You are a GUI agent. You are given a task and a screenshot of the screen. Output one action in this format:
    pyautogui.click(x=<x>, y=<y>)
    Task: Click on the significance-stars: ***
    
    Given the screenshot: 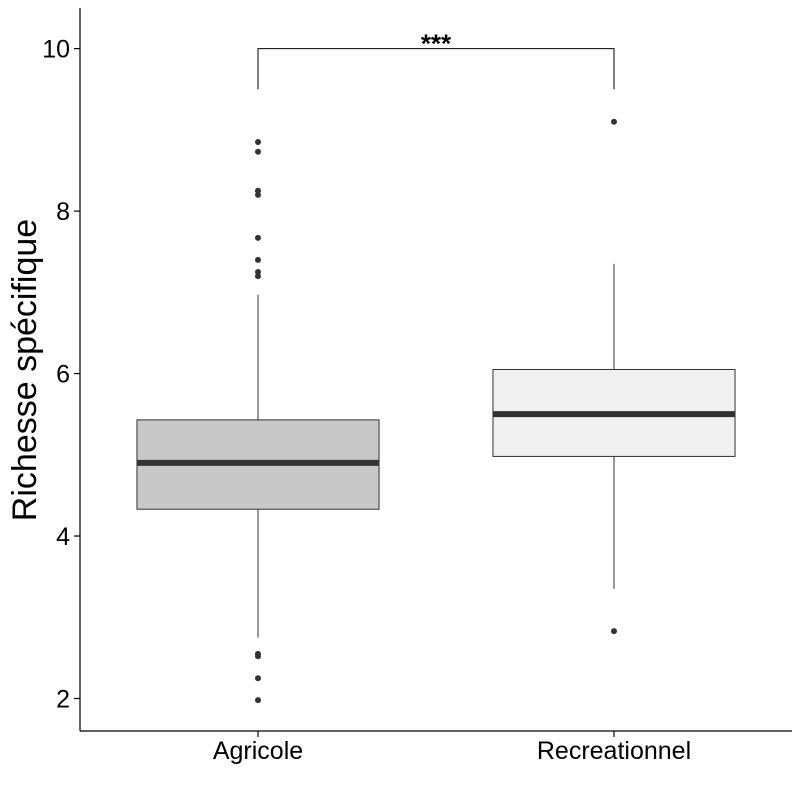 What is the action you would take?
    pyautogui.click(x=436, y=44)
    